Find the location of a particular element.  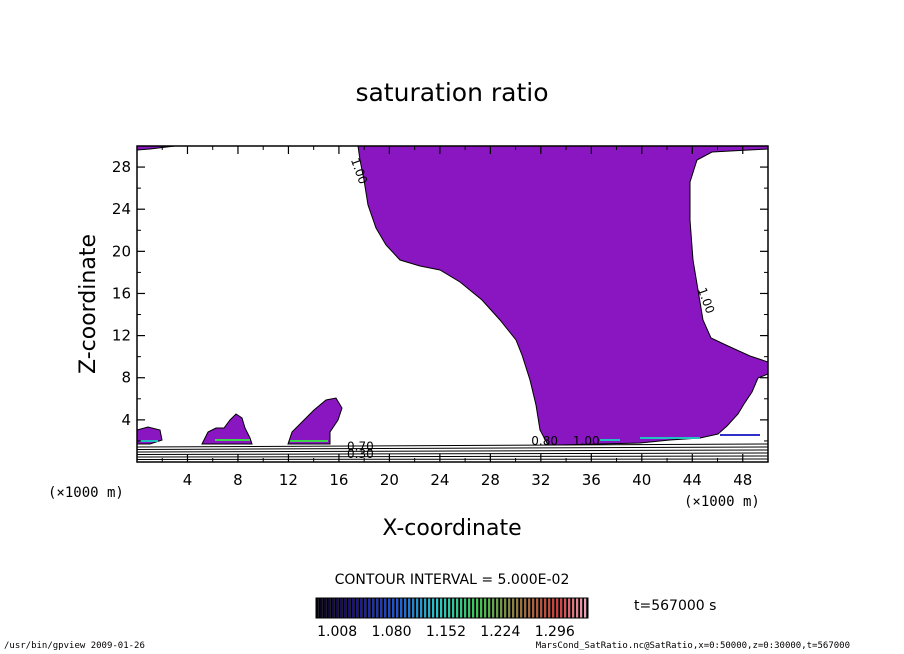

x-axis-label: X-coordinate is located at coordinates (451, 528).